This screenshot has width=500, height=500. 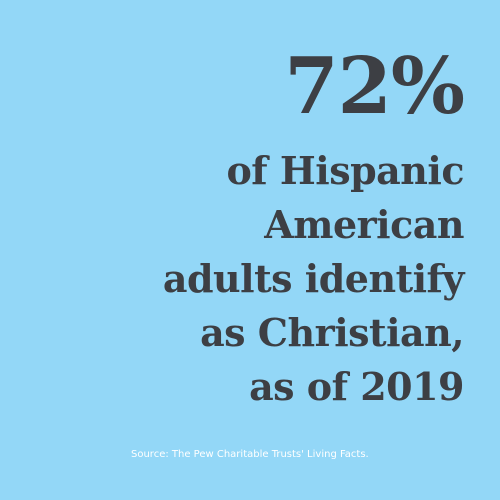 I want to click on headline-line: adults identify, so click(x=313, y=278).